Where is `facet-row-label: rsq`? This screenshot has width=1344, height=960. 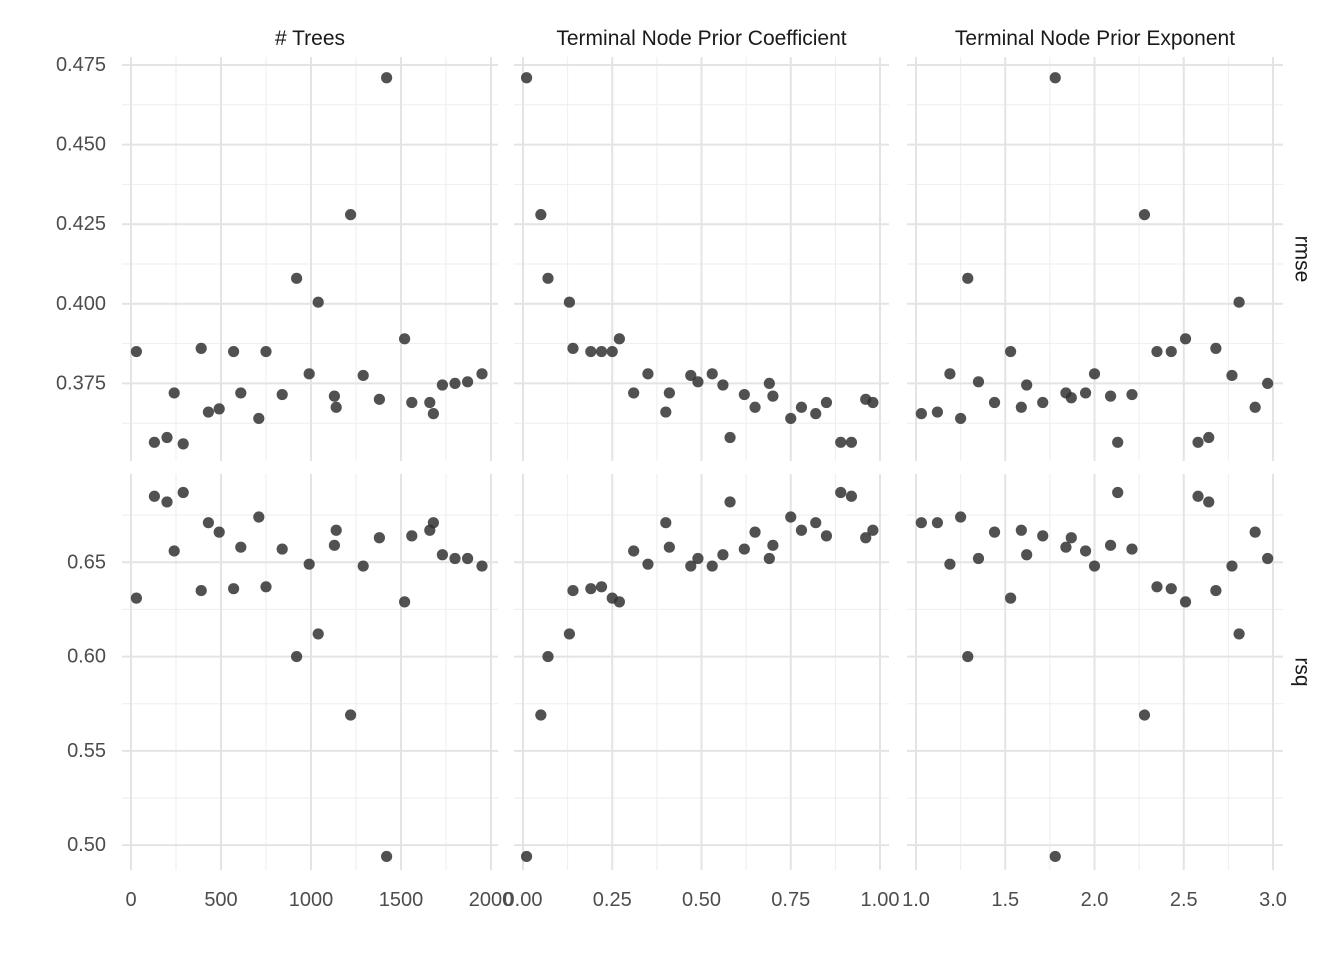
facet-row-label: rsq is located at coordinates (1302, 671).